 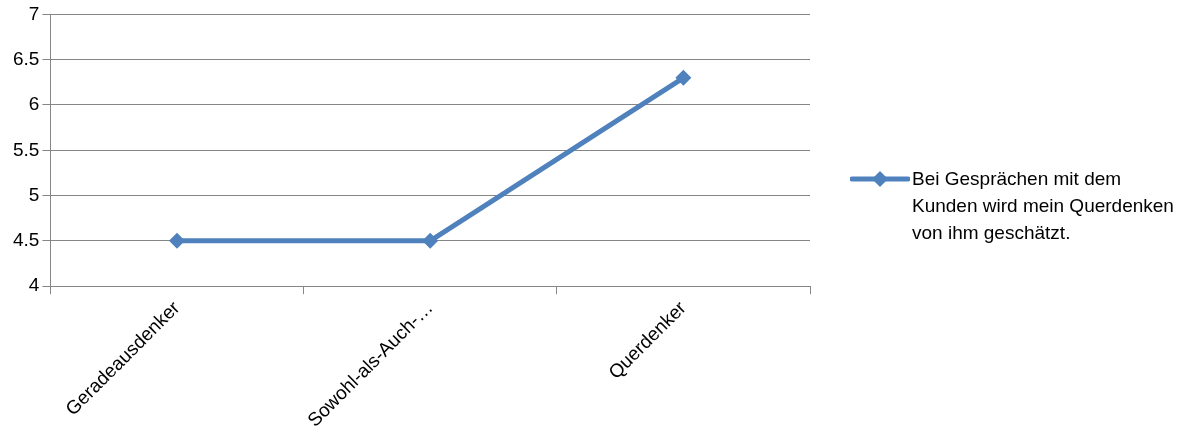 I want to click on y-tick-label: 5.5, so click(x=26, y=149).